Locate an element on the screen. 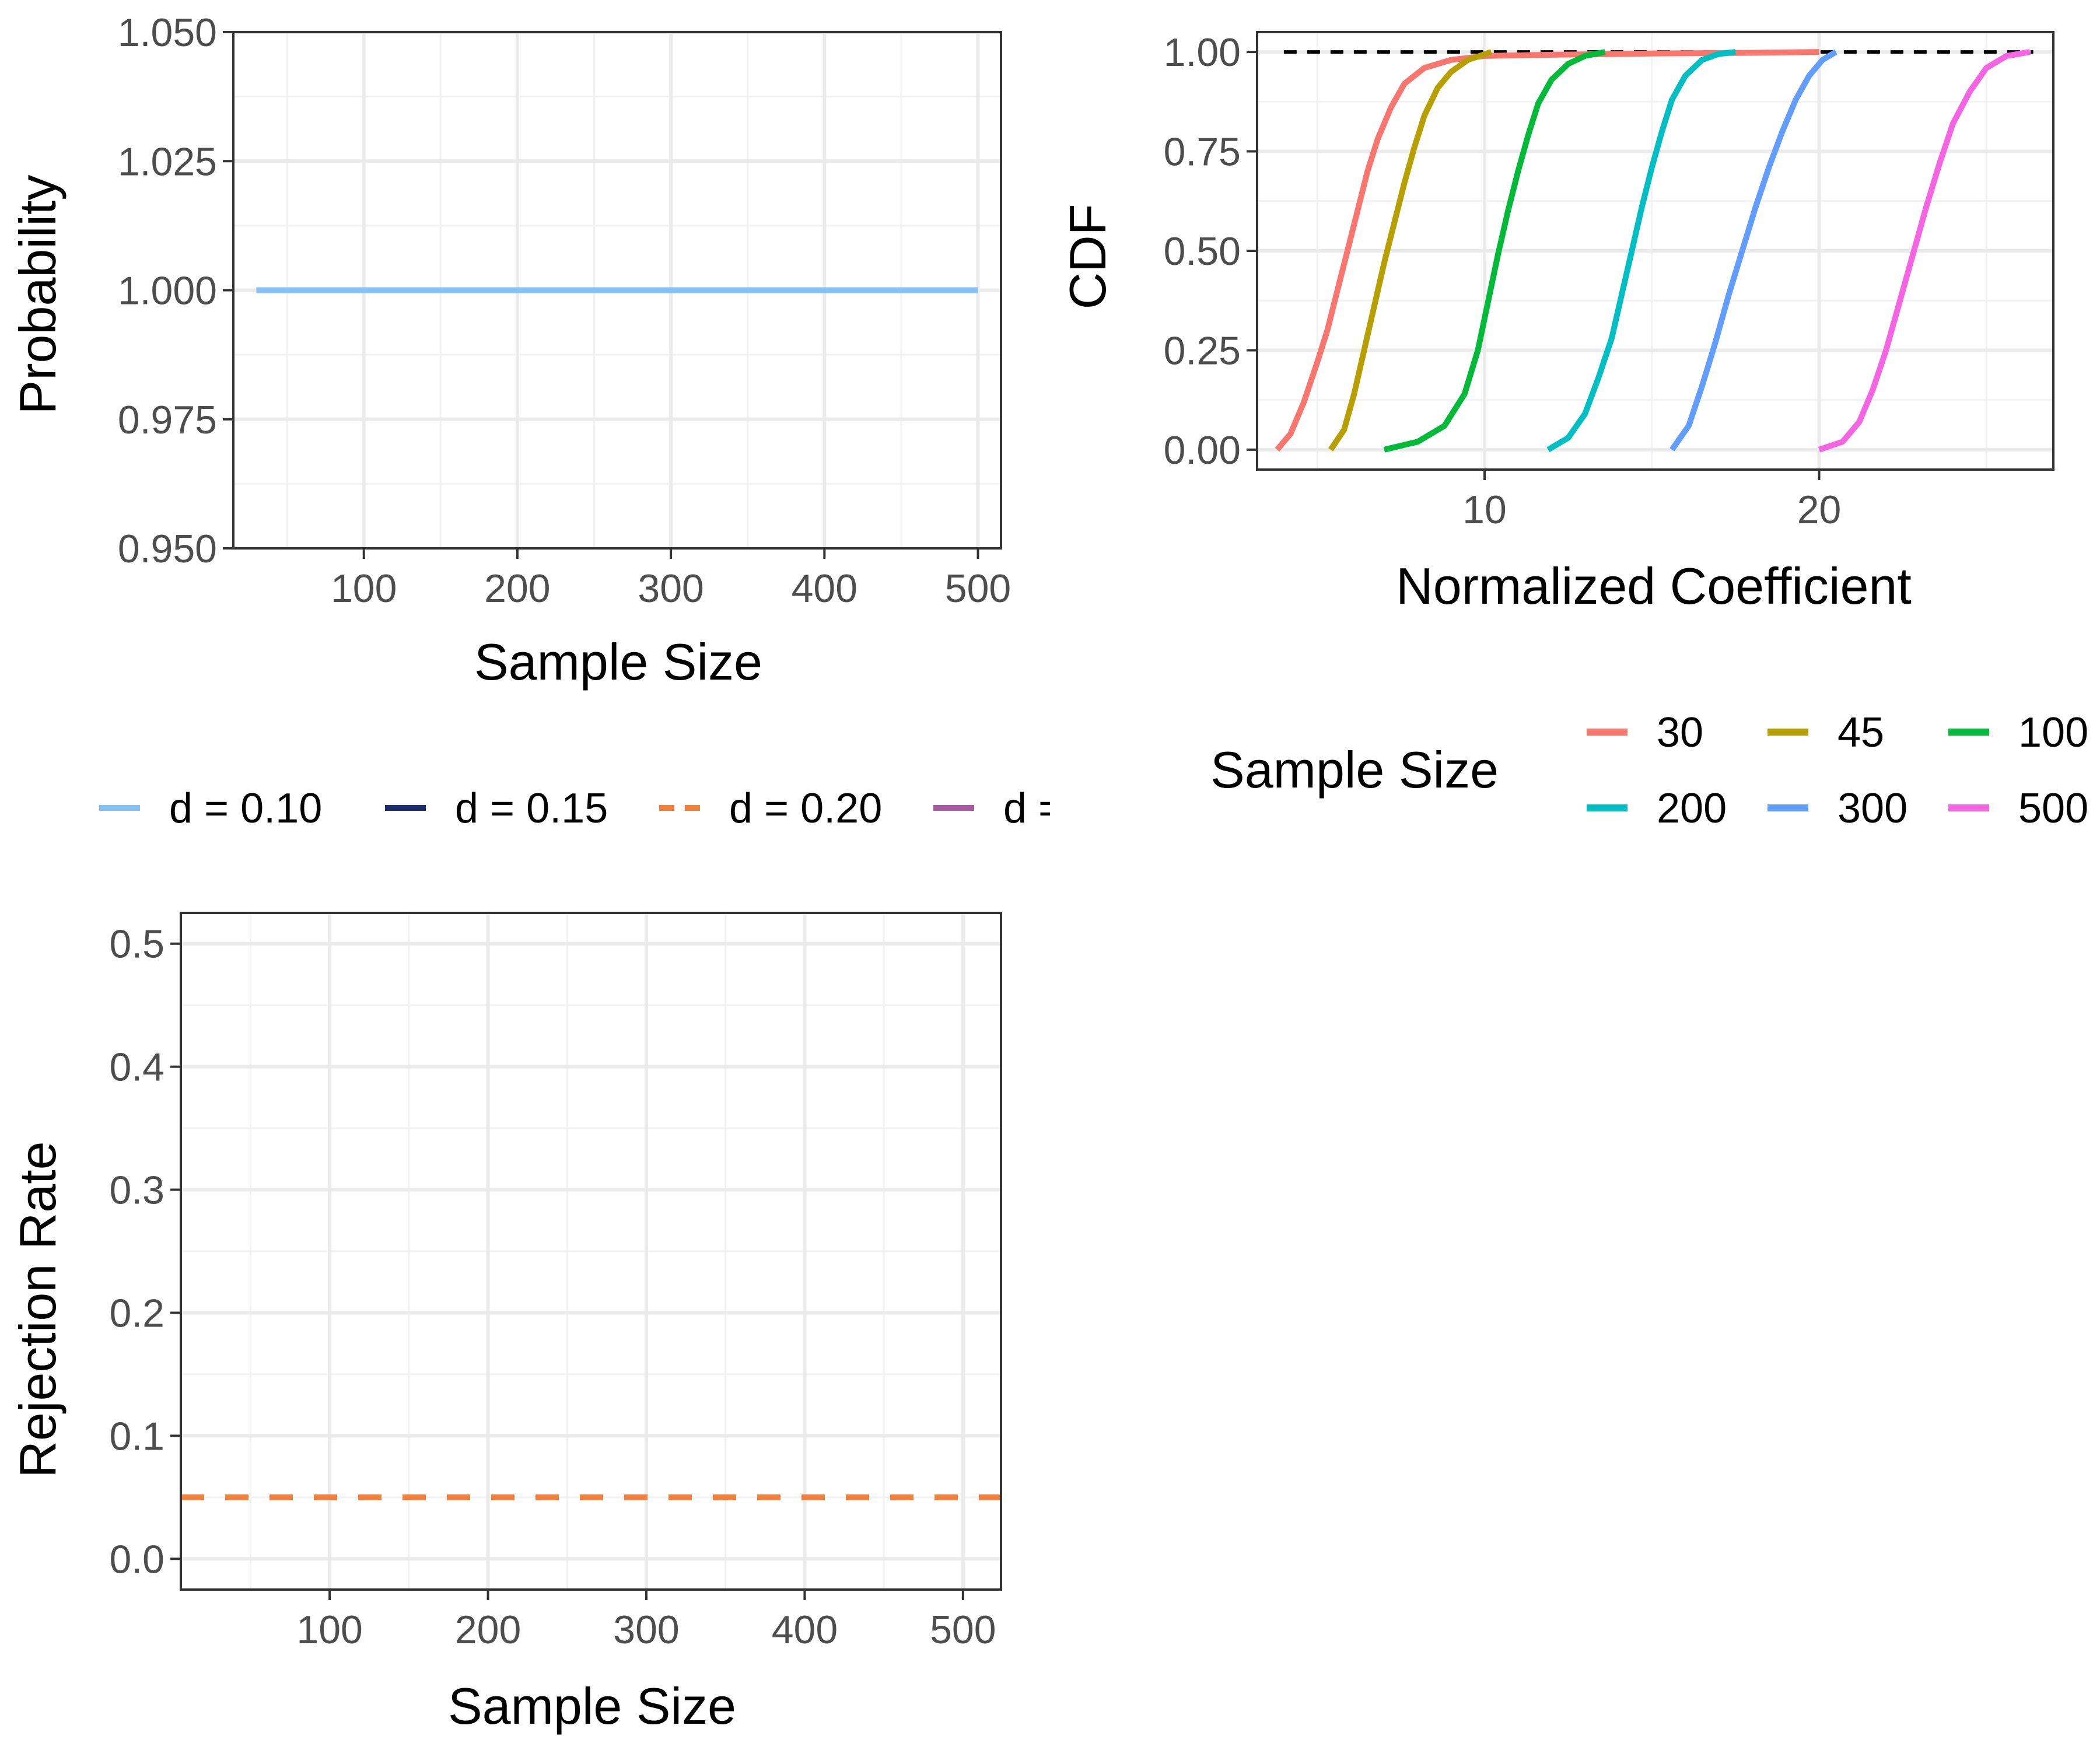 The width and height of the screenshot is (2100, 1750). y-tick-label: 1.000 is located at coordinates (167, 291).